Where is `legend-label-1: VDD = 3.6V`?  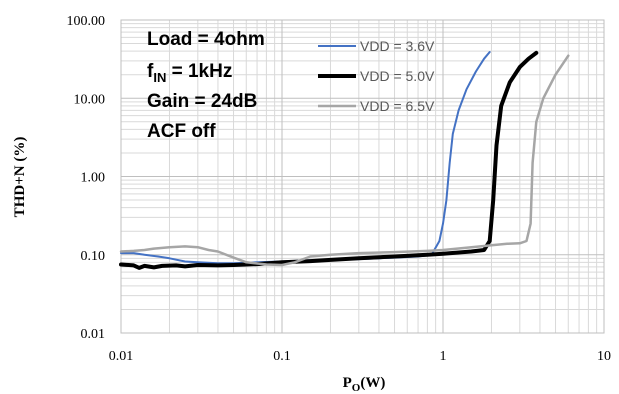 legend-label-1: VDD = 3.6V is located at coordinates (397, 46).